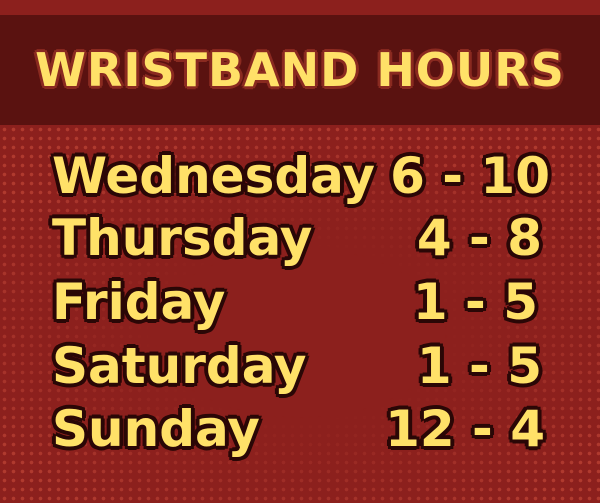 This screenshot has width=600, height=503. I want to click on hours-value: 4 - 8, so click(479, 238).